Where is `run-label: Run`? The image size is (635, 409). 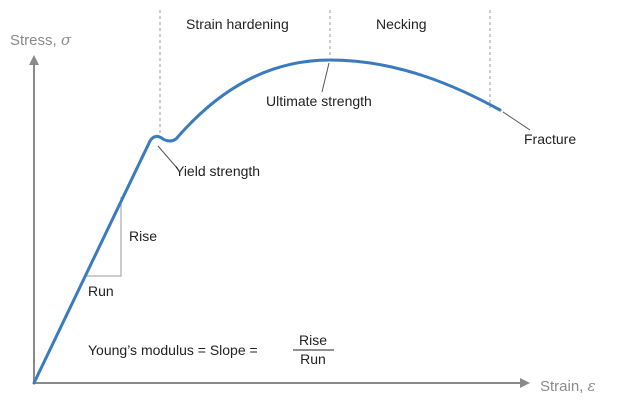 run-label: Run is located at coordinates (101, 291).